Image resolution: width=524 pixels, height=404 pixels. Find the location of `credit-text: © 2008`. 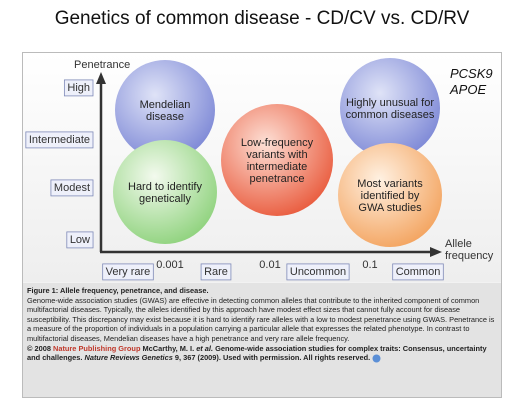

credit-text: © 2008 is located at coordinates (40, 348).